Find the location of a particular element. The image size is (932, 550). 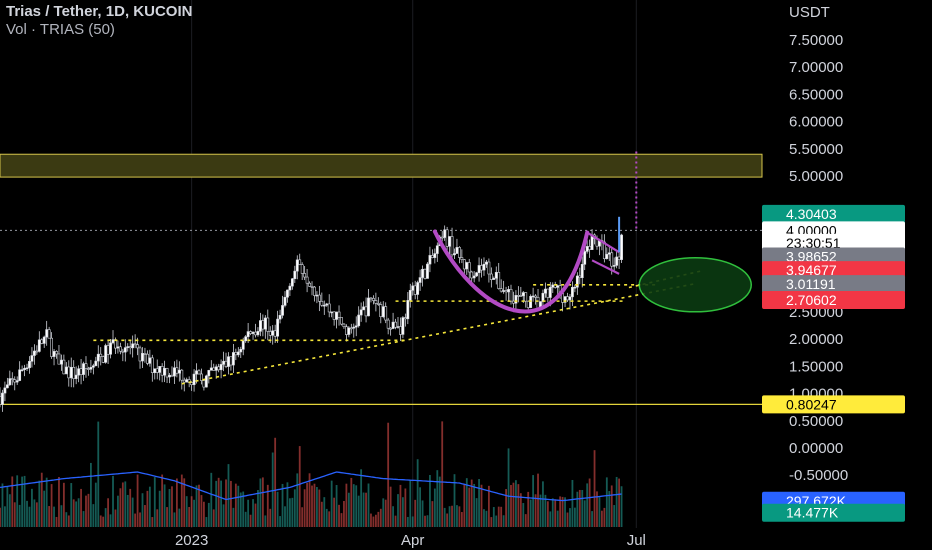

resistance-zone is located at coordinates (381, 165).